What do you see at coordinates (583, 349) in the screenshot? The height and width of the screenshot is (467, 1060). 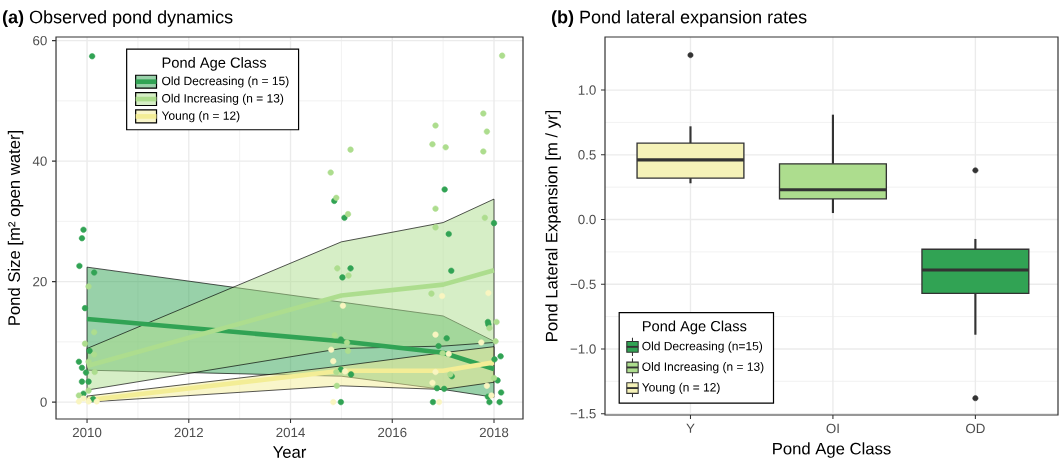 I see `y-tick-label: −1.0` at bounding box center [583, 349].